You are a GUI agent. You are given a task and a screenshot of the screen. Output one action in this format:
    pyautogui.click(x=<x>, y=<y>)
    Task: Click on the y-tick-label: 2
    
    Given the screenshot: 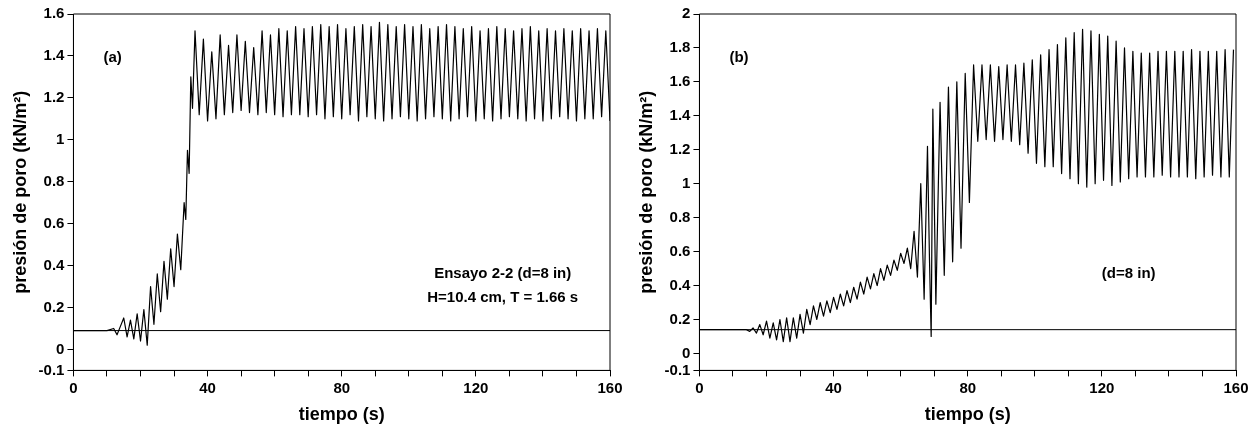 What is the action you would take?
    pyautogui.click(x=686, y=13)
    